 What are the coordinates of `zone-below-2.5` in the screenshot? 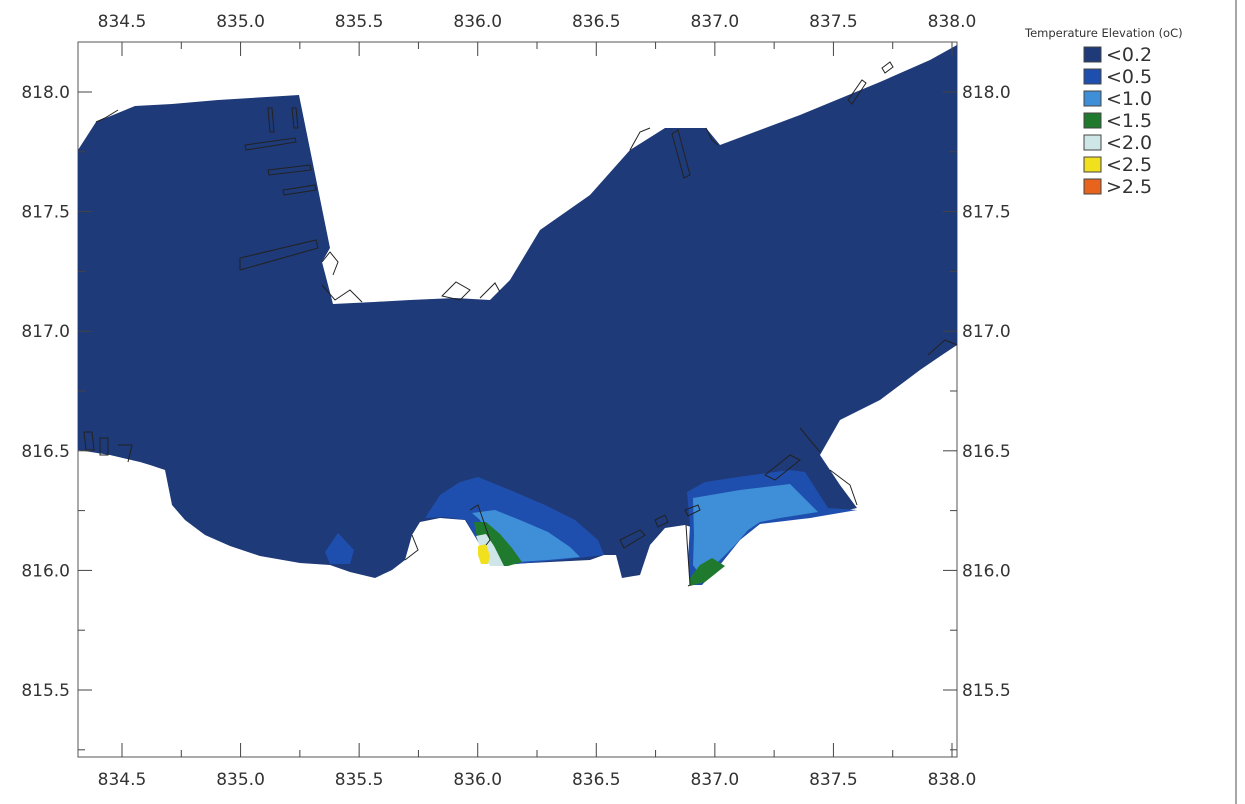 It's located at (484, 554).